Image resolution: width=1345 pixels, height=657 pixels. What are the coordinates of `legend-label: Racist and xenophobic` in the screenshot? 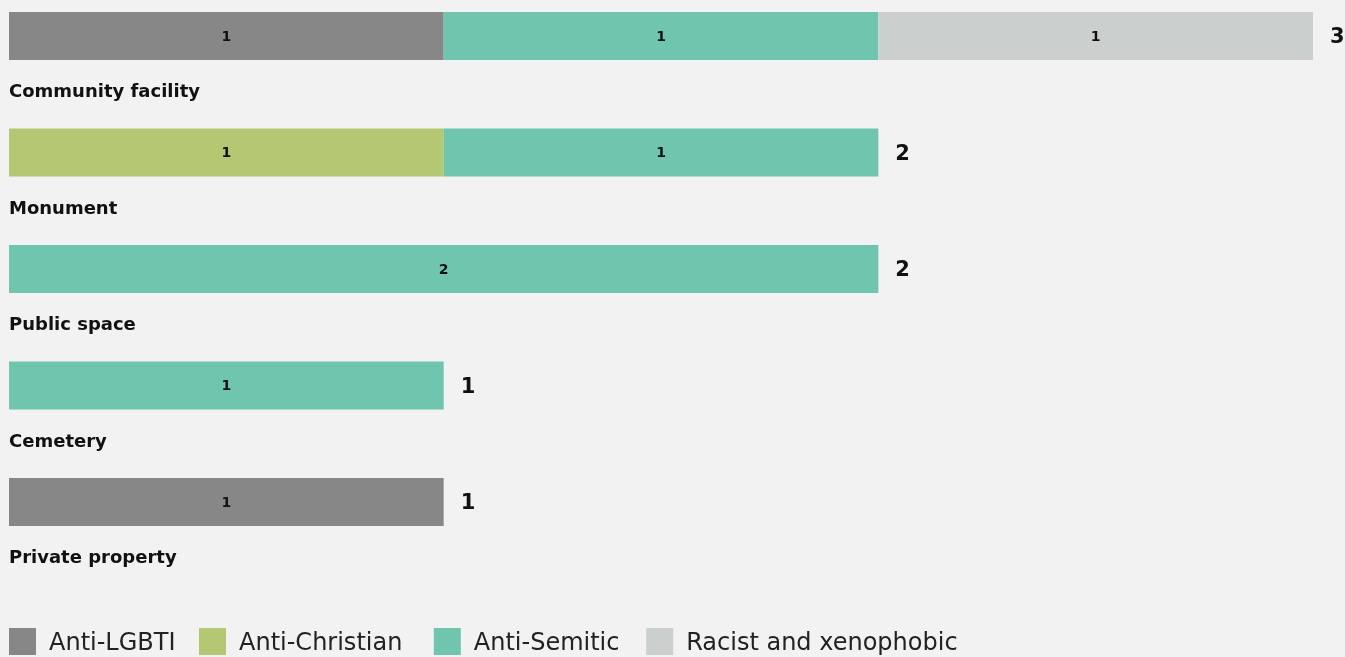 It's located at (822, 642).